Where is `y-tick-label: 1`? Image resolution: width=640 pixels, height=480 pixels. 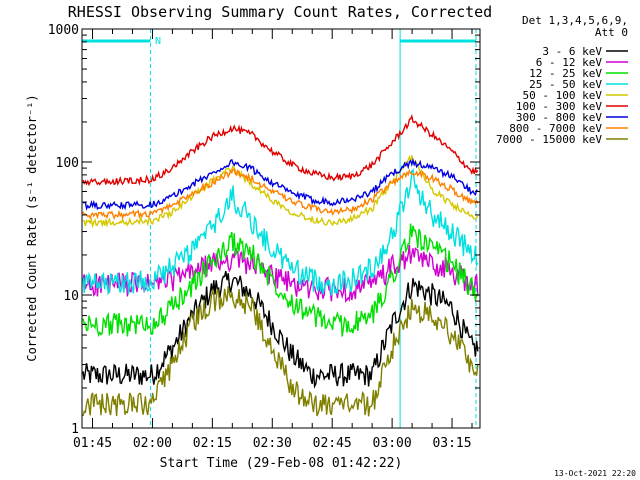 y-tick-label: 1 is located at coordinates (75, 429).